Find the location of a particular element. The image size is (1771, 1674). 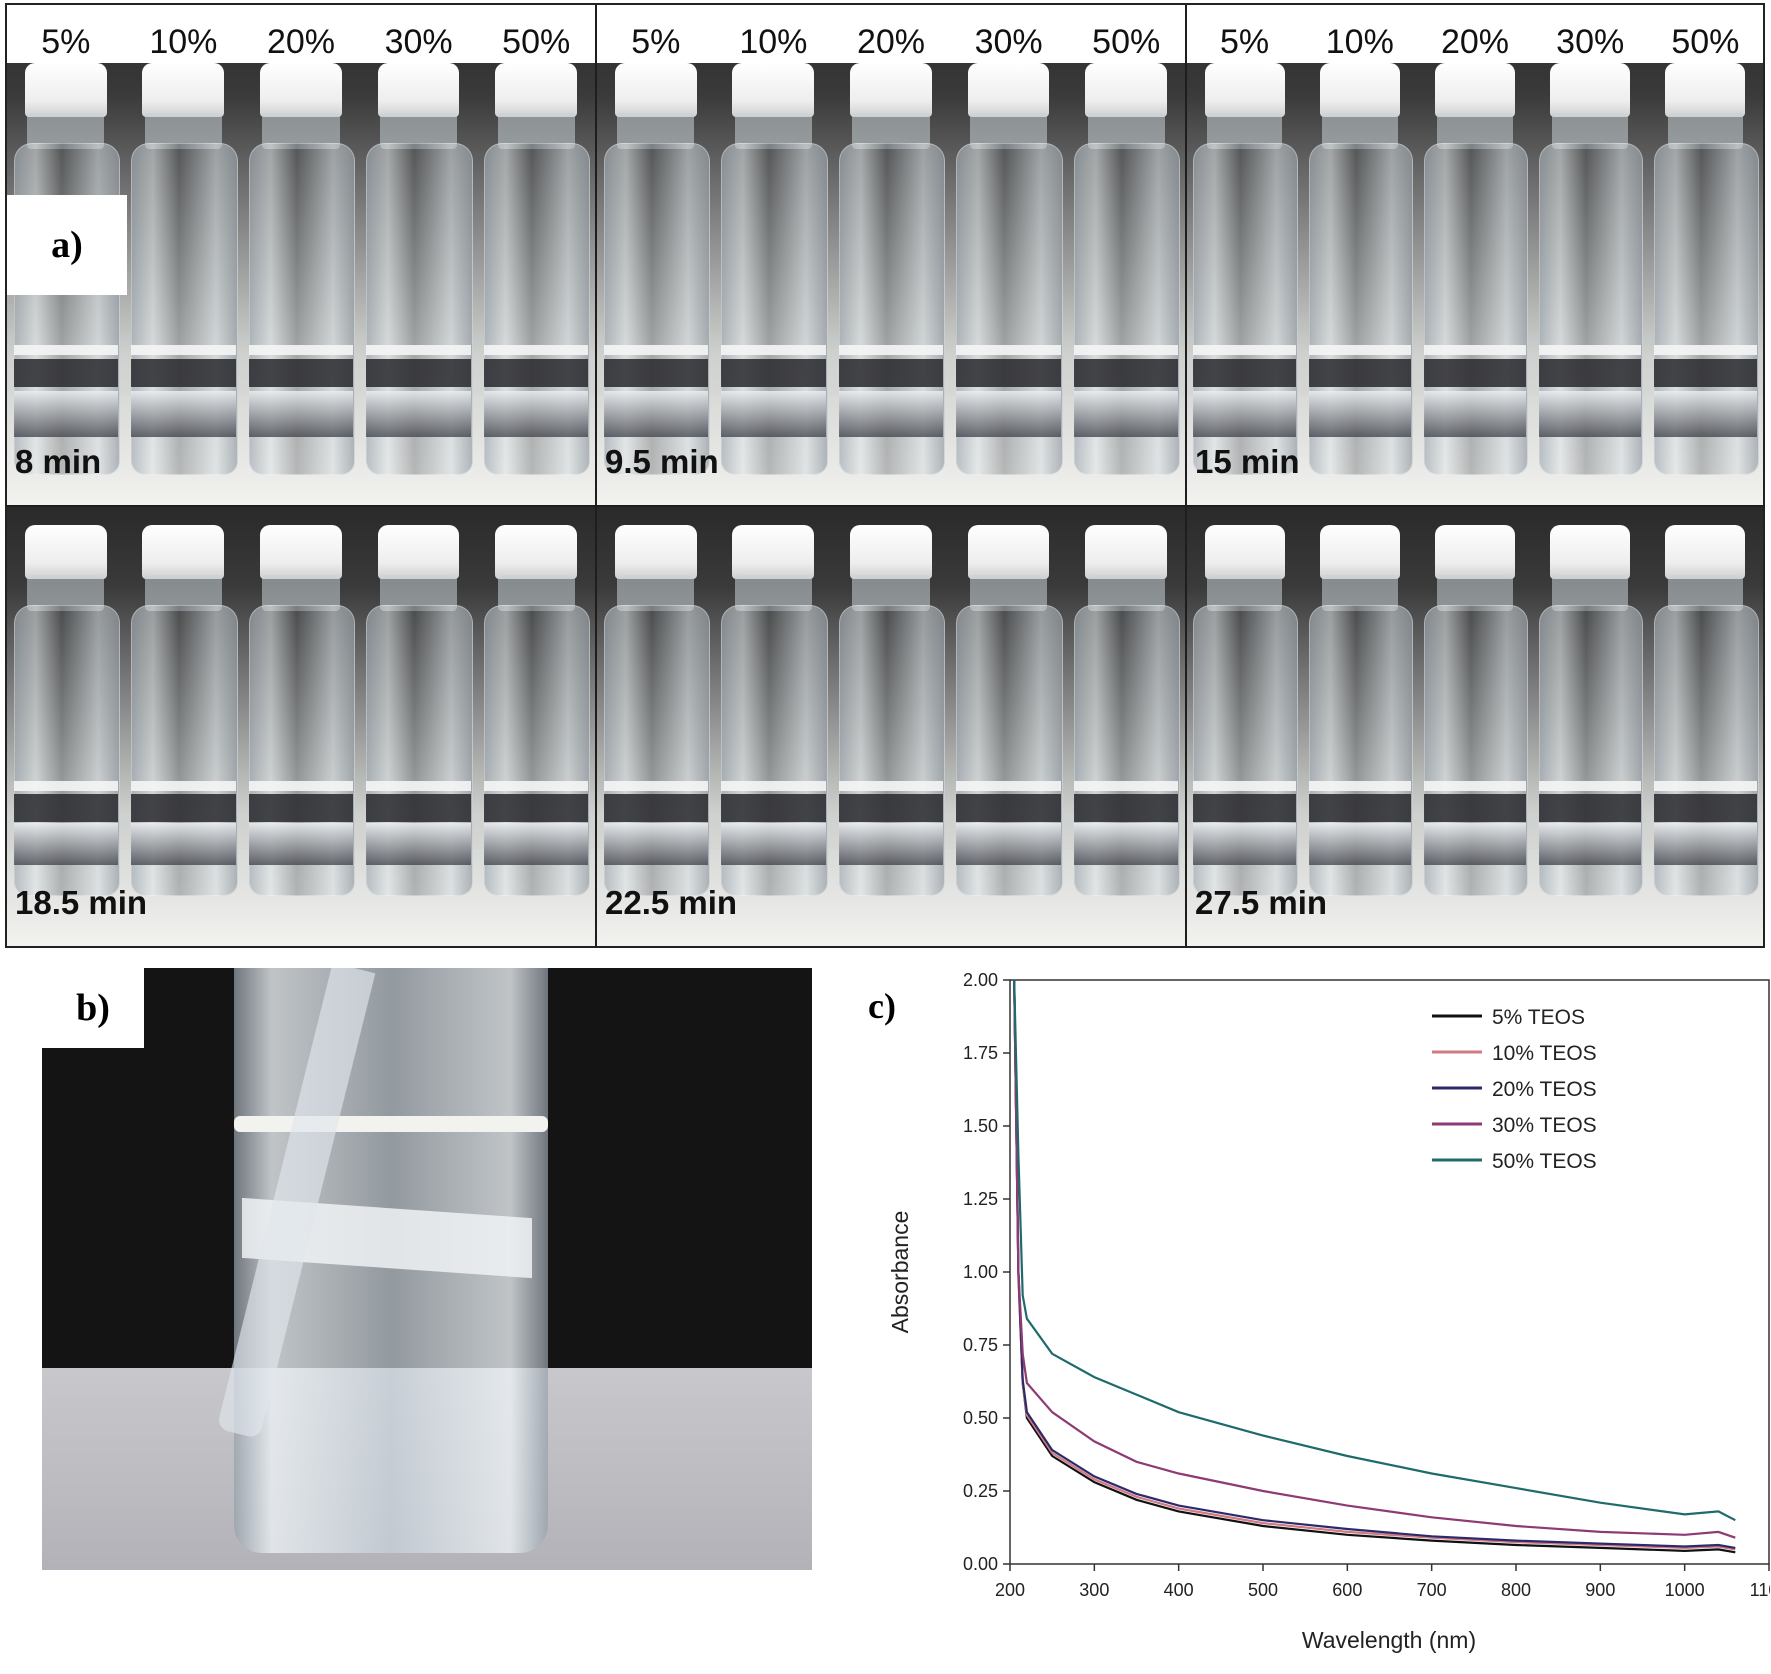

x-tick-label: 900 is located at coordinates (1600, 1590).